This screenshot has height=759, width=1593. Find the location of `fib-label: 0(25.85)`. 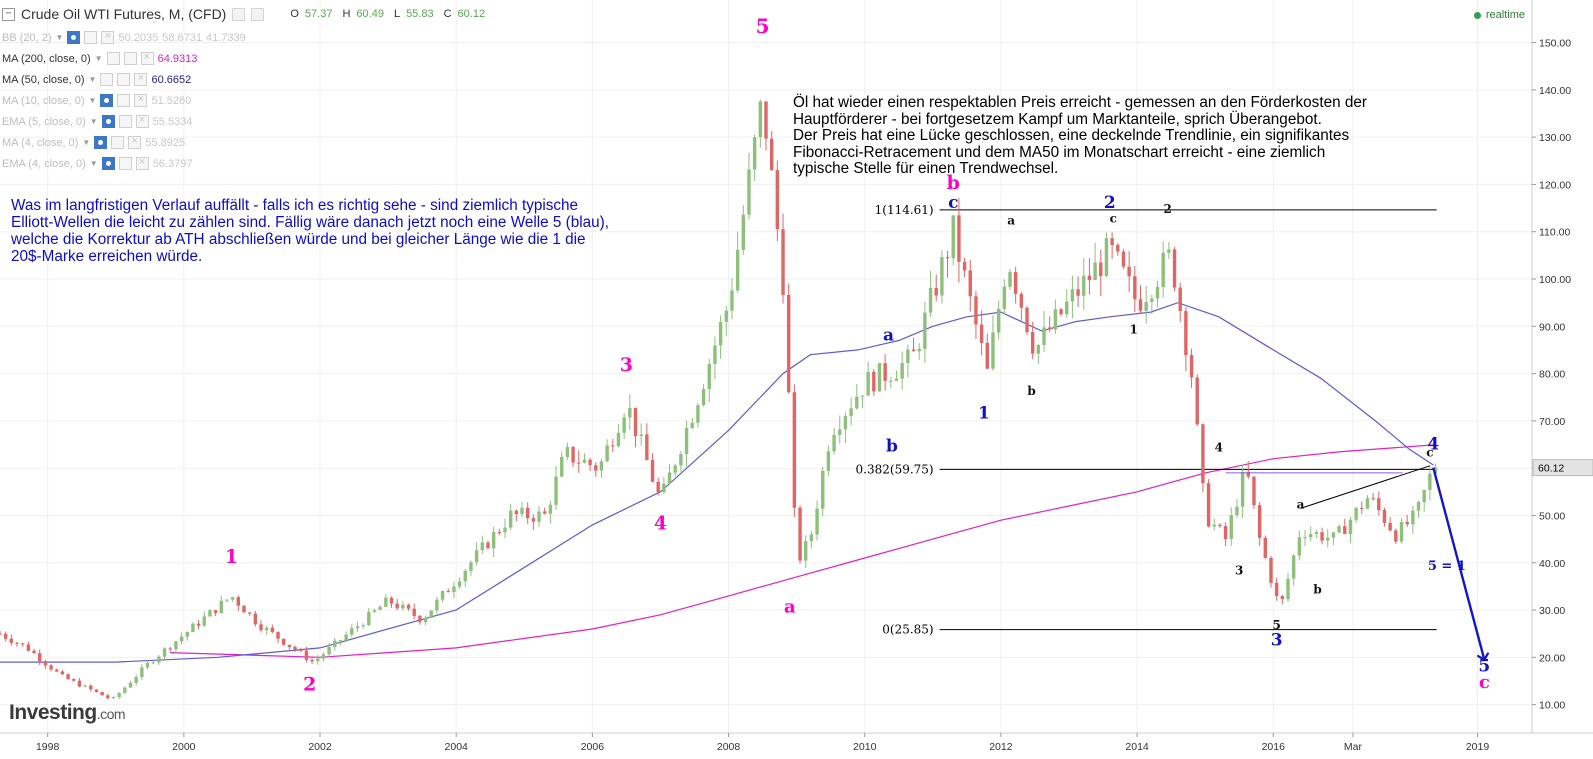

fib-label: 0(25.85) is located at coordinates (907, 630).